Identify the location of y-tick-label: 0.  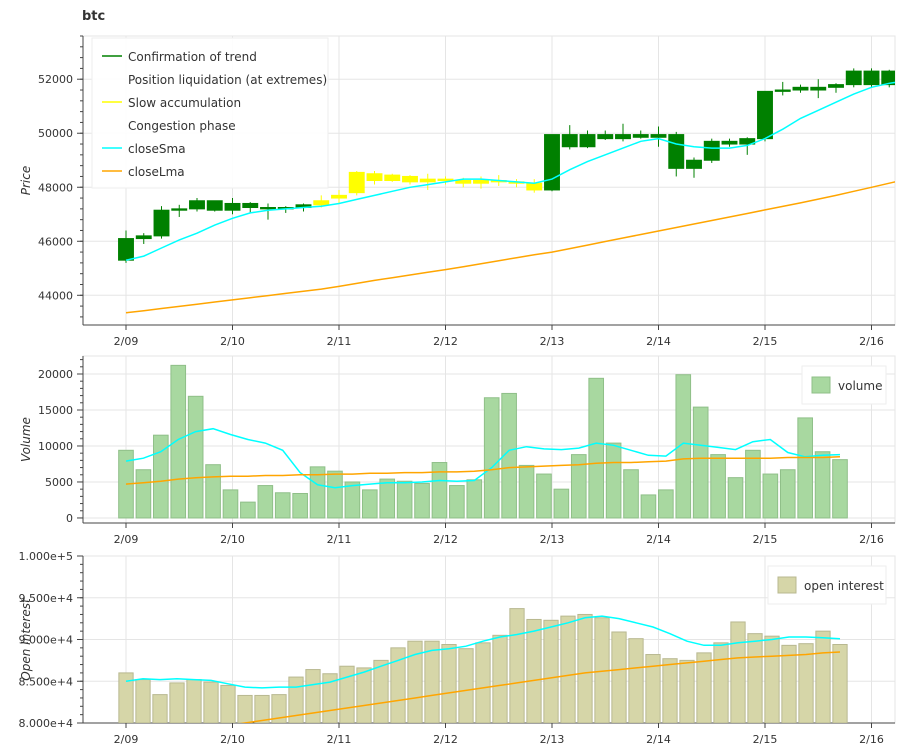
(69, 518).